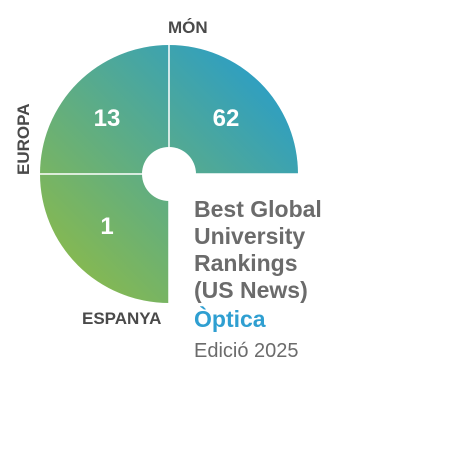  I want to click on world-label: MÓN, so click(188, 27).